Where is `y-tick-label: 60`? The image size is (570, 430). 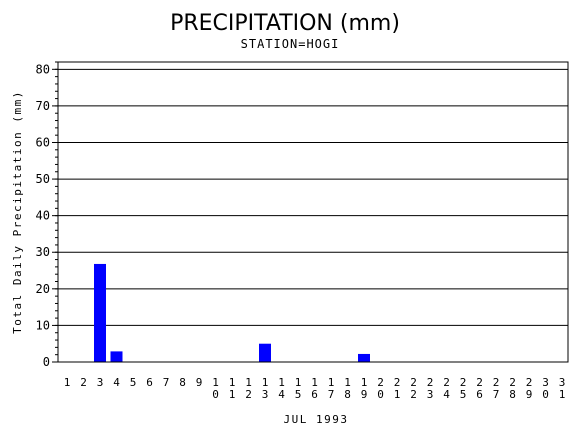
y-tick-label: 60 is located at coordinates (43, 142).